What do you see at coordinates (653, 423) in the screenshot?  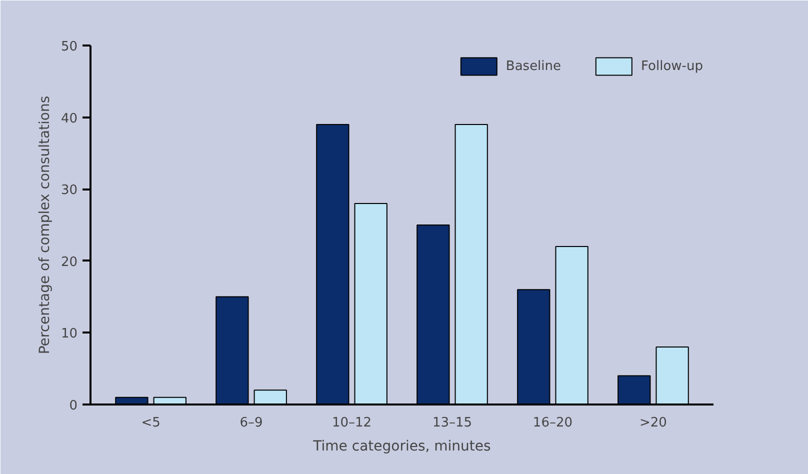 I see `x-tick-label: >20` at bounding box center [653, 423].